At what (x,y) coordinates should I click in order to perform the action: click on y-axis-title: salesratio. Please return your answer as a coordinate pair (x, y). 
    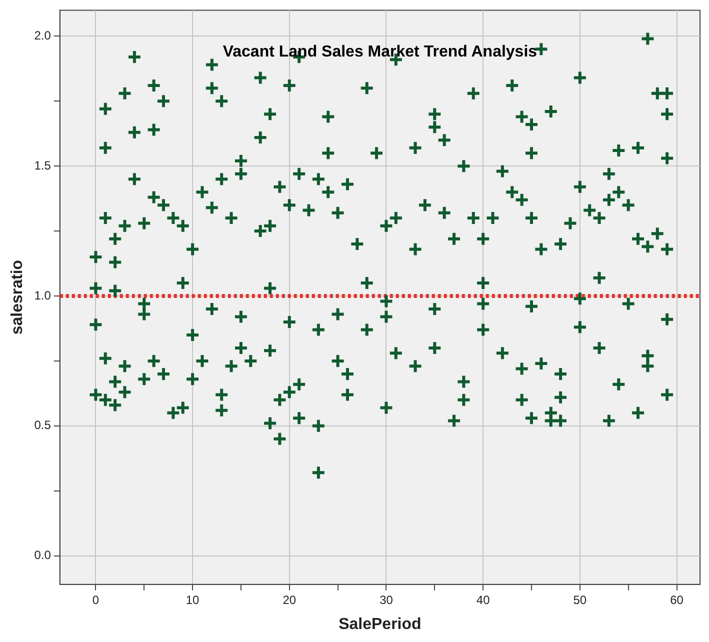
    Looking at the image, I should click on (17, 297).